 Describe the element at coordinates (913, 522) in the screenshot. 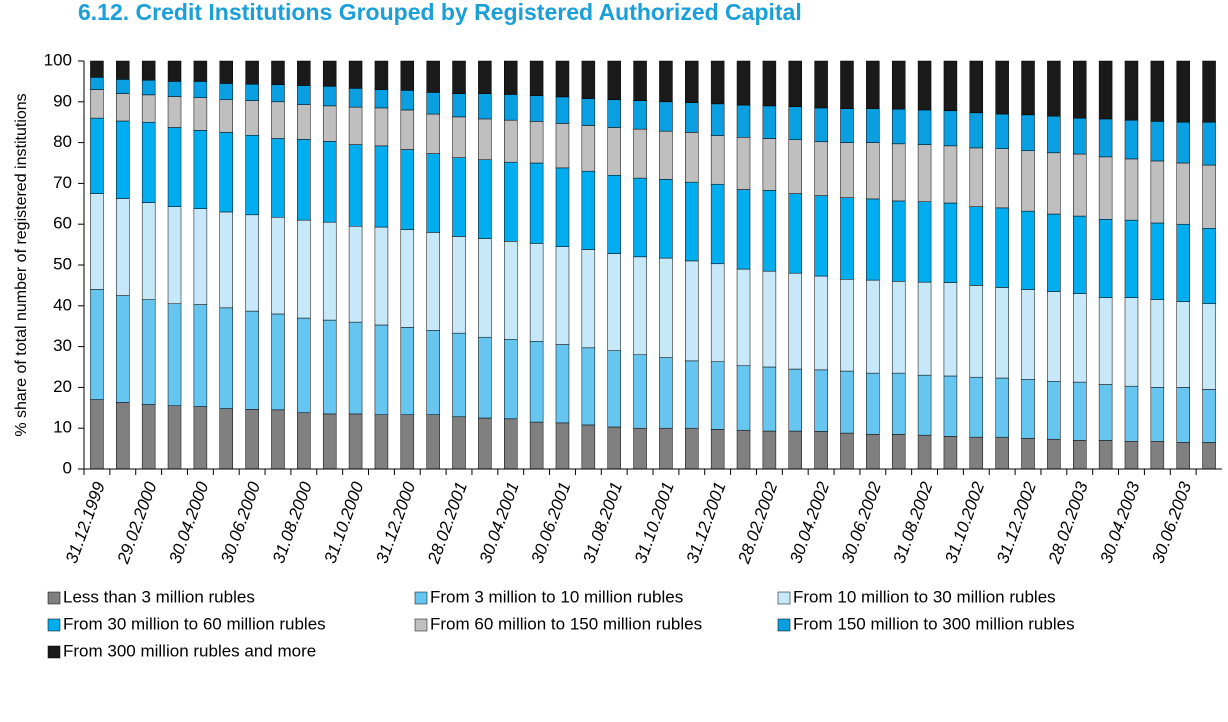

I see `x-tick-label: 31.08.2002` at that location.